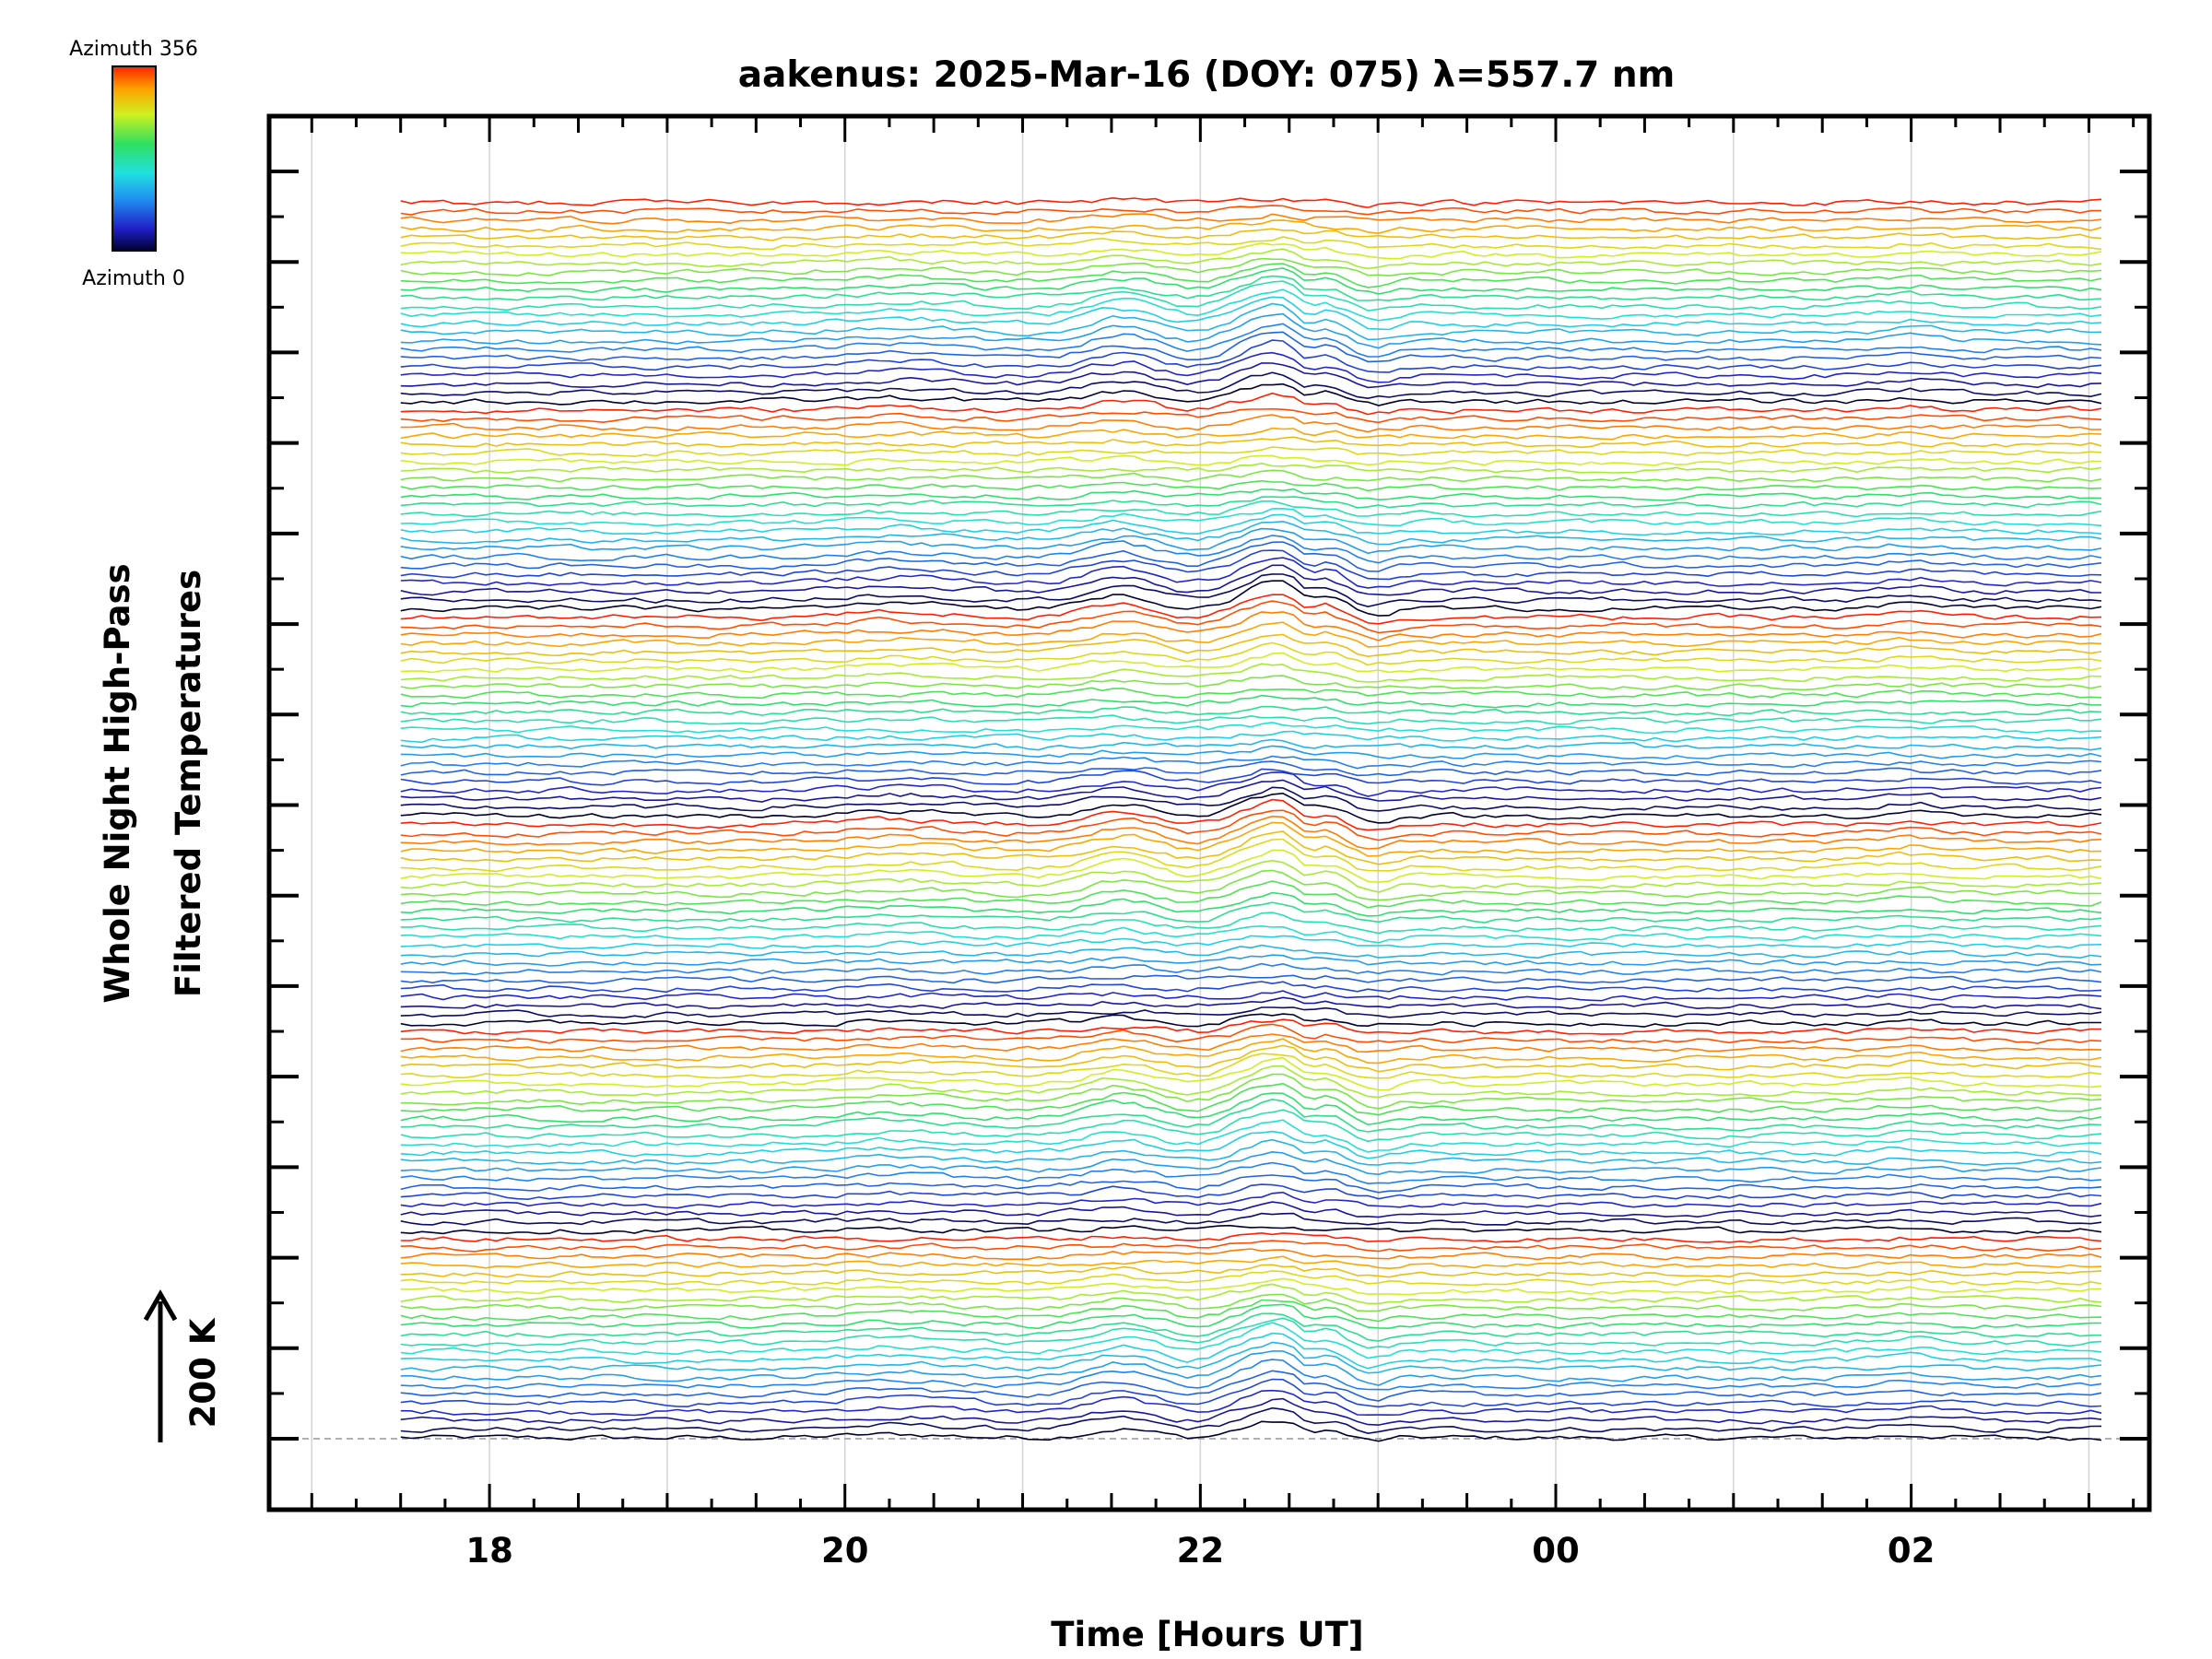 The height and width of the screenshot is (1659, 2212). What do you see at coordinates (133, 278) in the screenshot?
I see `colorbar-bottom-label: Azimuth 0` at bounding box center [133, 278].